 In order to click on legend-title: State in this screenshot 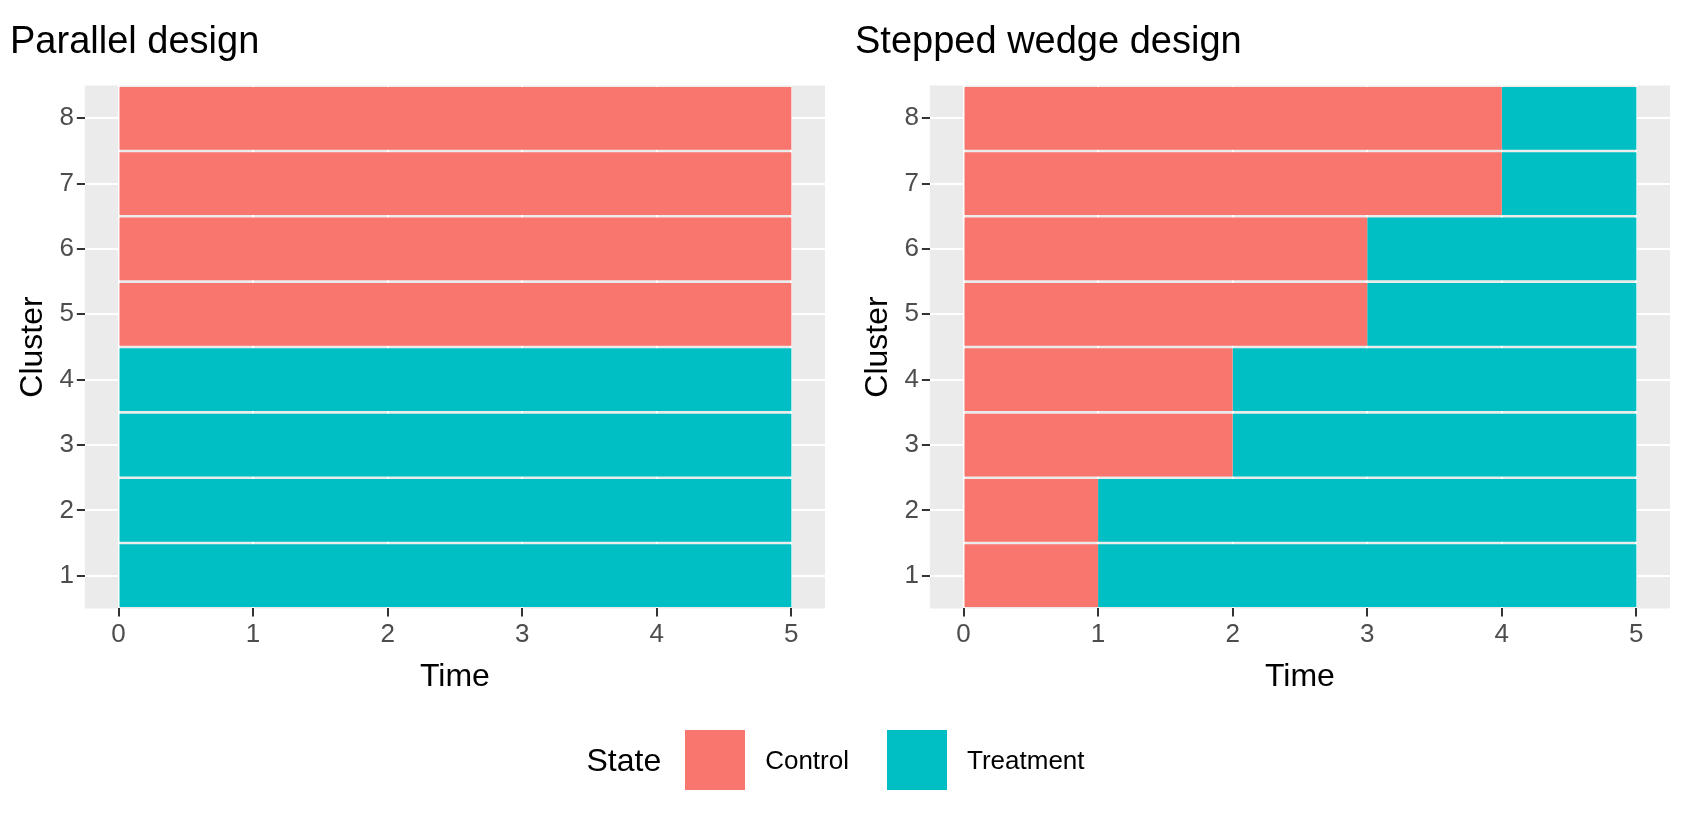, I will do `click(624, 760)`.